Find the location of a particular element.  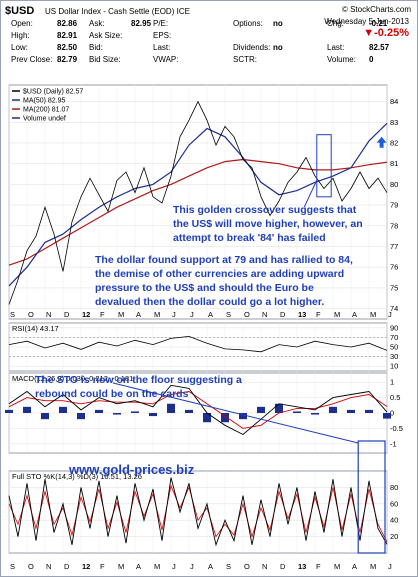

price-tick-label: 84 is located at coordinates (394, 101).